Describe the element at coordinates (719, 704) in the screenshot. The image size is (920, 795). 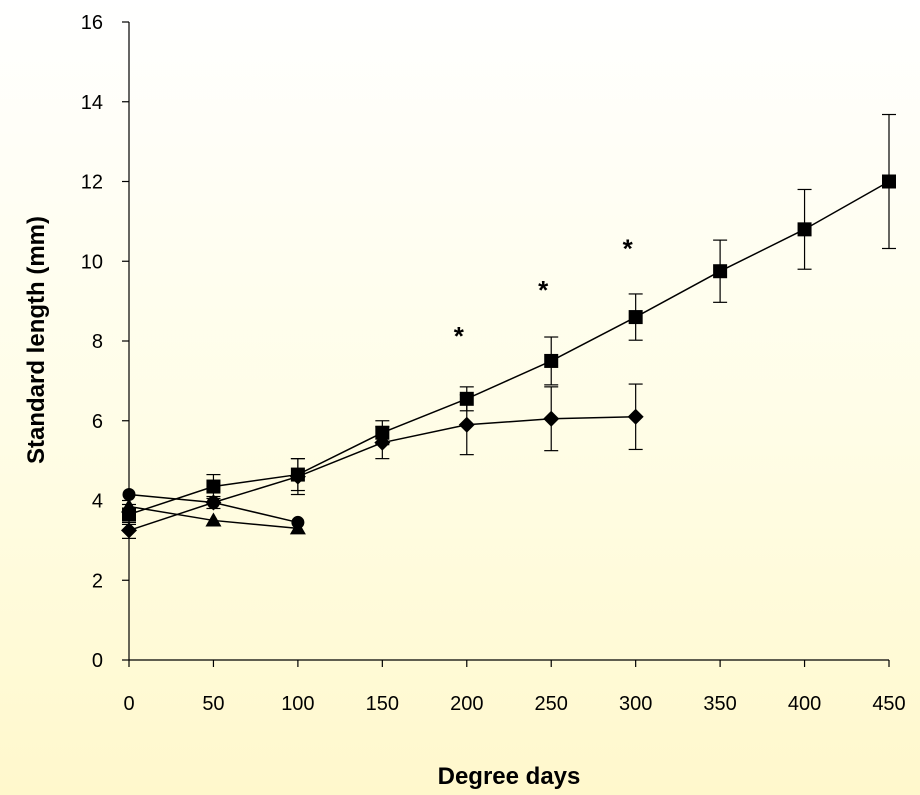
I see `x-tick-label: 350` at that location.